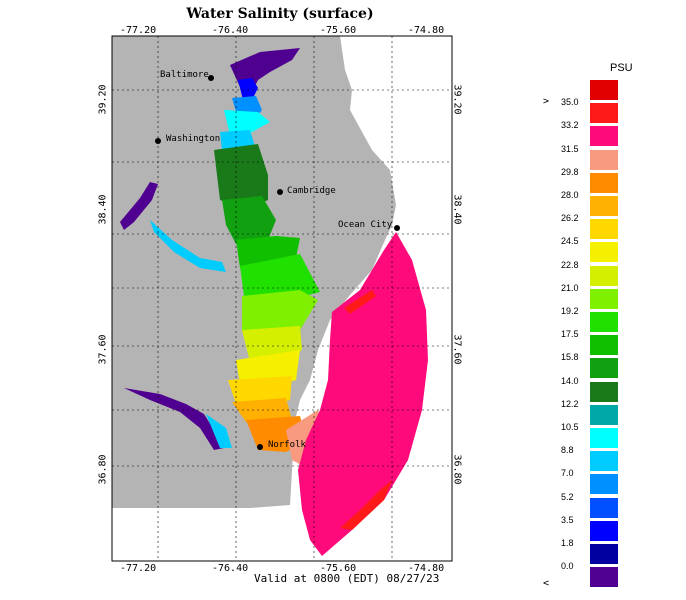 This screenshot has width=686, height=600. What do you see at coordinates (366, 505) in the screenshot?
I see `ocean-edge-high` at bounding box center [366, 505].